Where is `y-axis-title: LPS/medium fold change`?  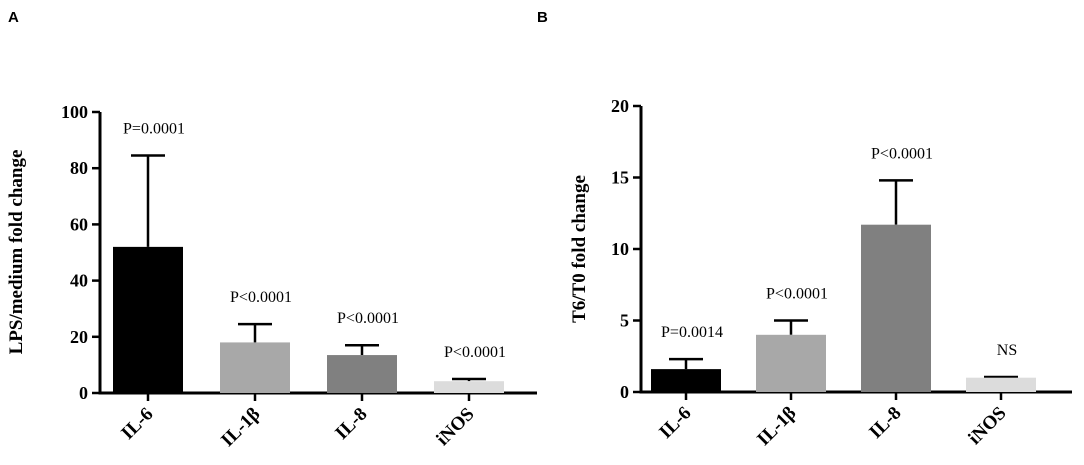 y-axis-title: LPS/medium fold change is located at coordinates (16, 252).